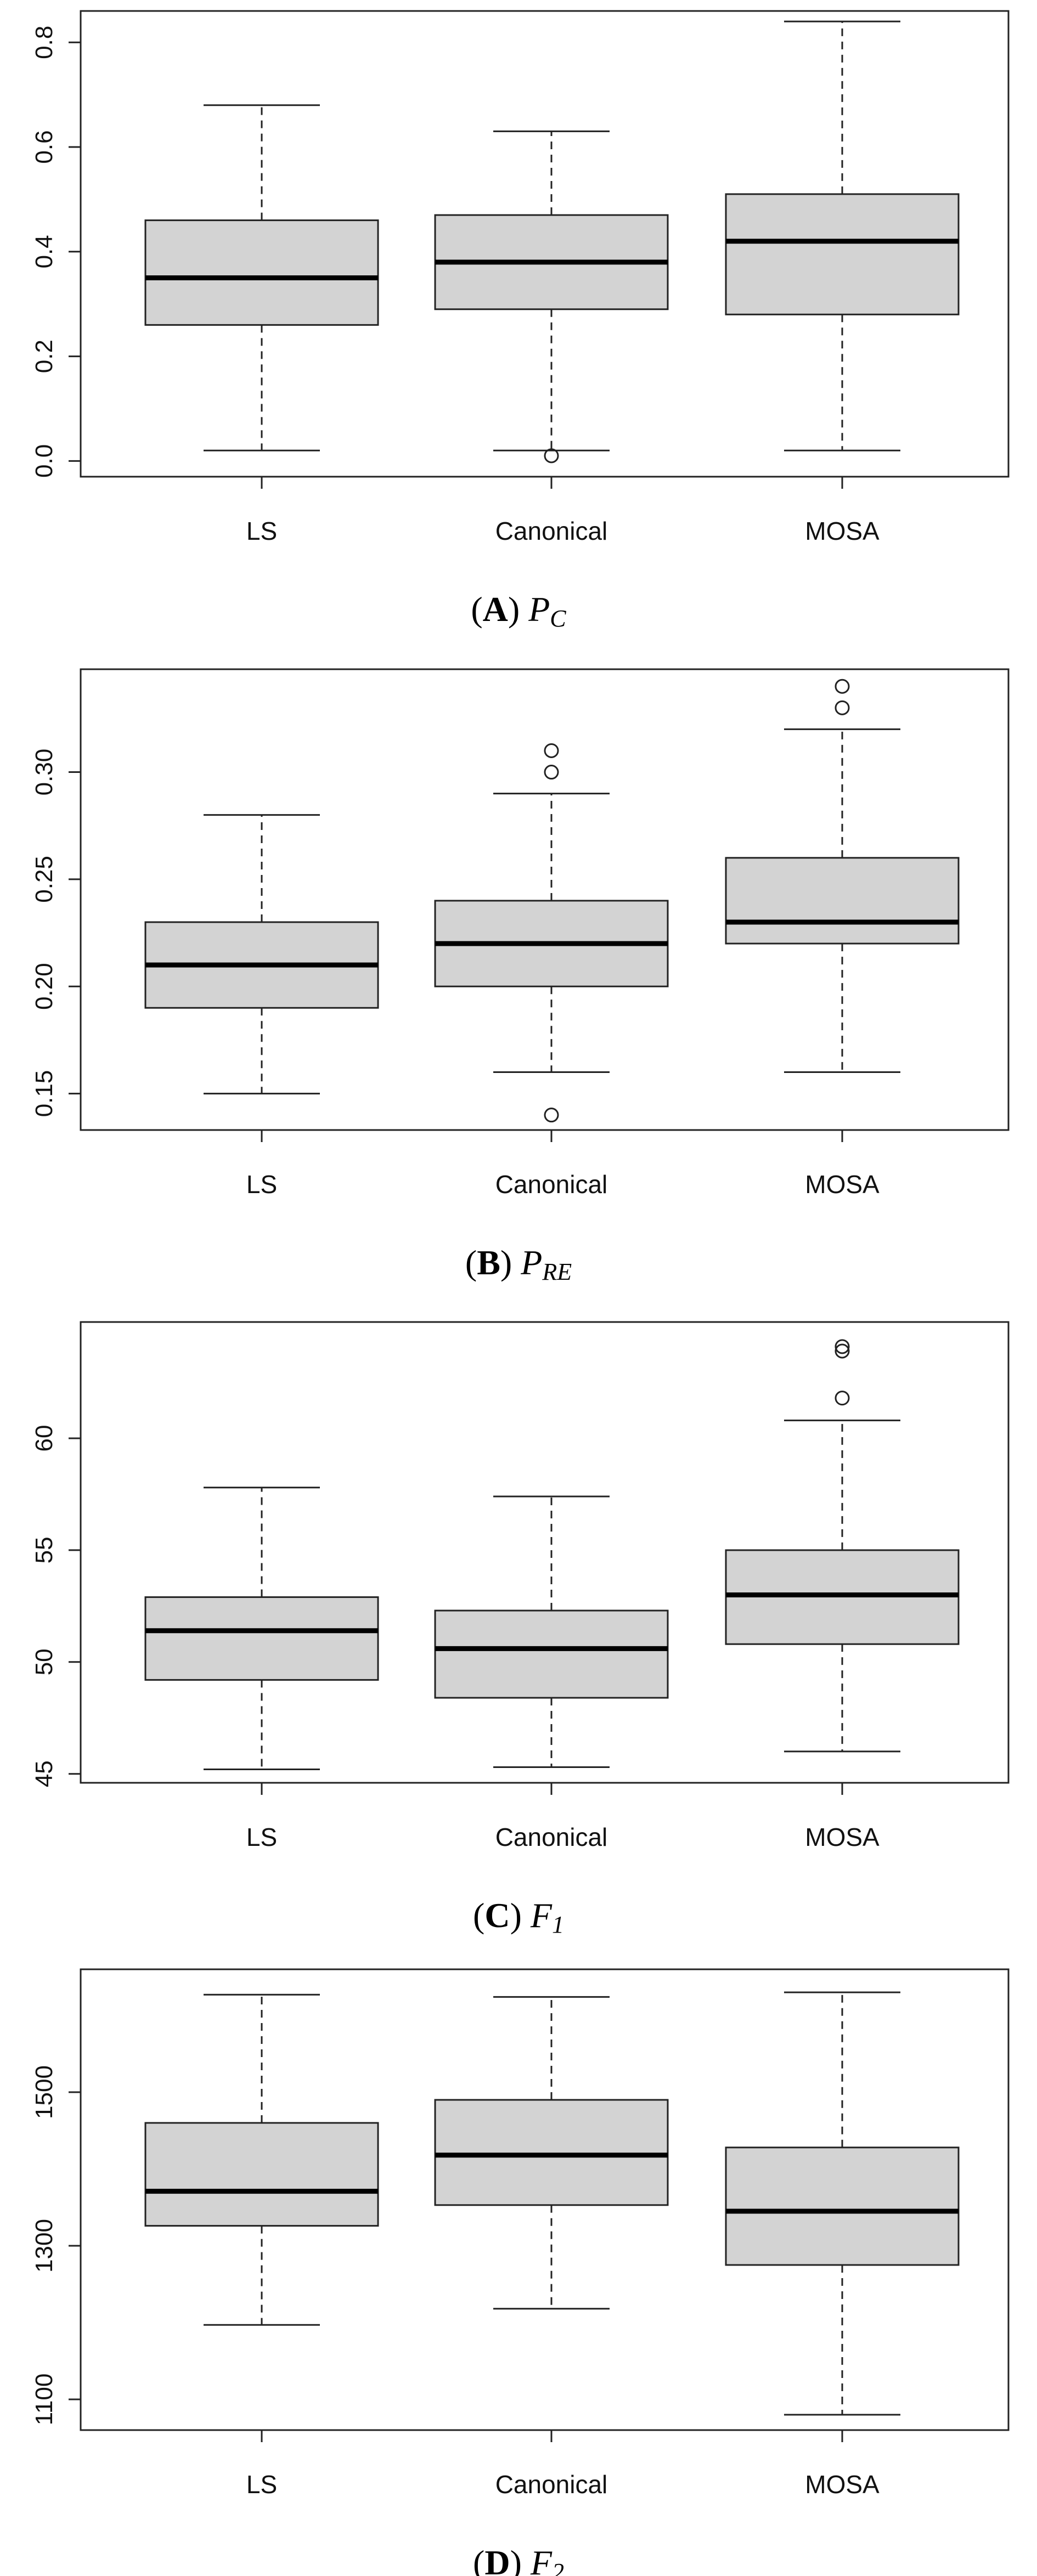 The height and width of the screenshot is (2576, 1037). Describe the element at coordinates (44, 1438) in the screenshot. I see `y-tick-label: 60` at that location.